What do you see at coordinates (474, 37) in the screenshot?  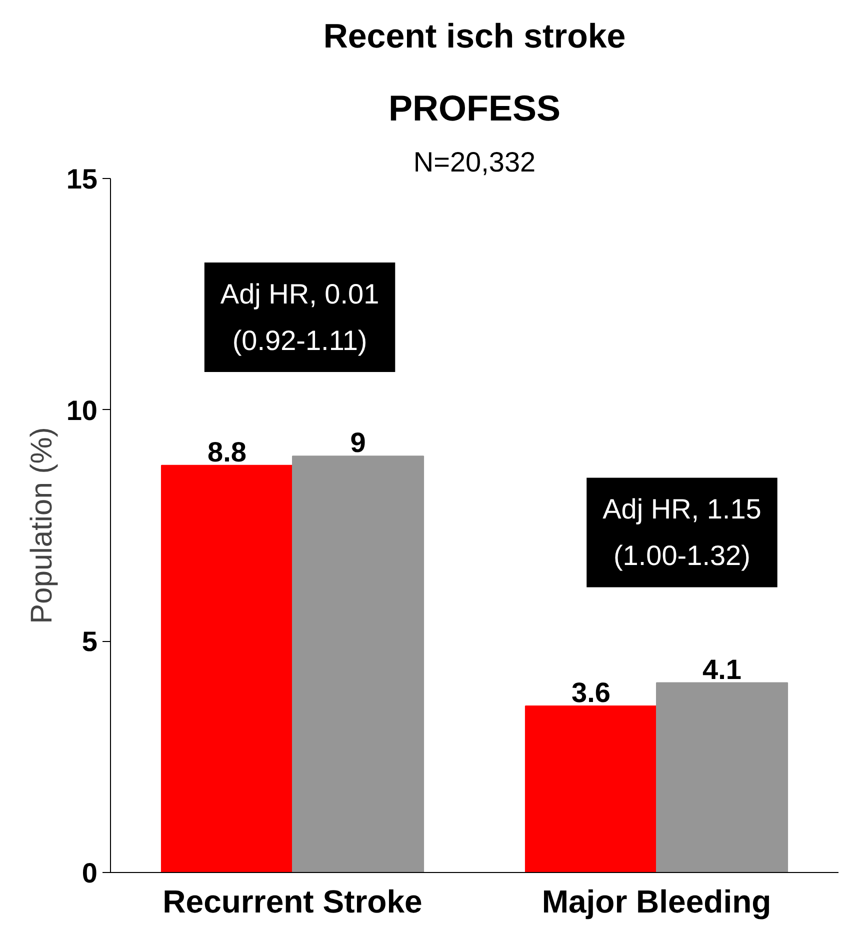 I see `chart-title: Recent isch stroke` at bounding box center [474, 37].